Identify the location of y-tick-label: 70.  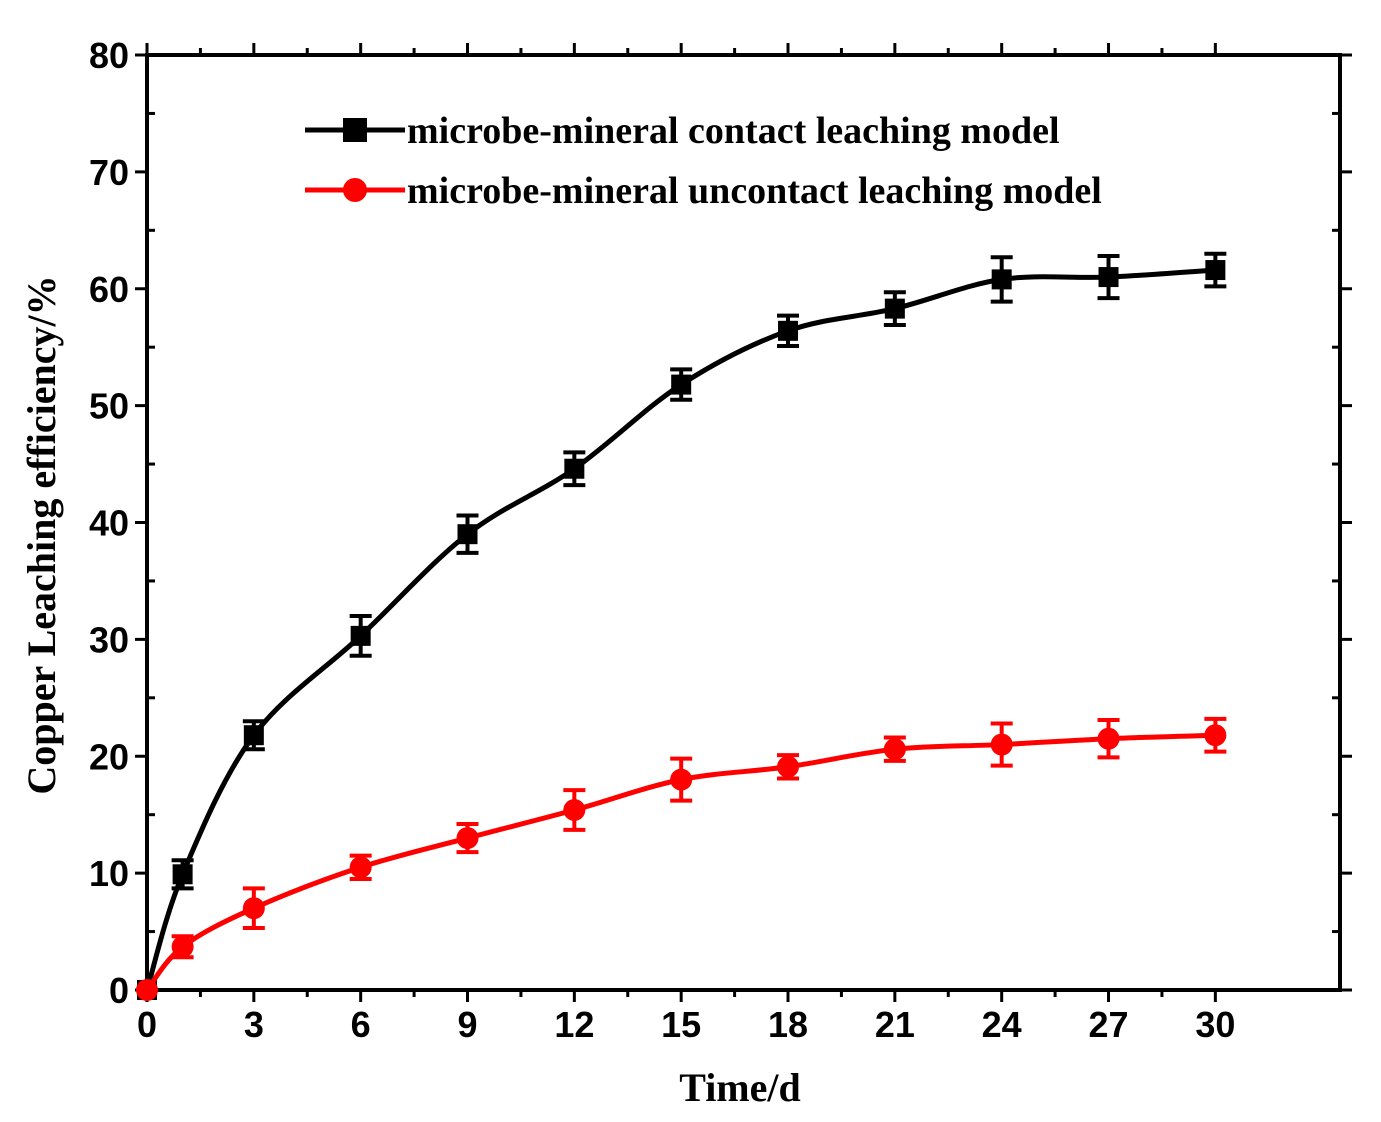
(109, 172).